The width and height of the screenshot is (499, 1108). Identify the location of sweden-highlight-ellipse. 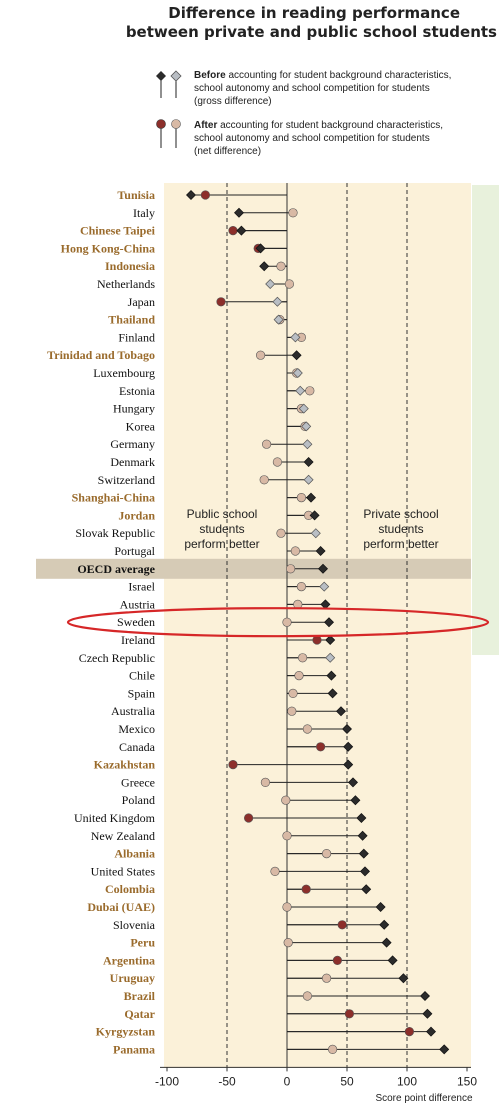
(278, 622).